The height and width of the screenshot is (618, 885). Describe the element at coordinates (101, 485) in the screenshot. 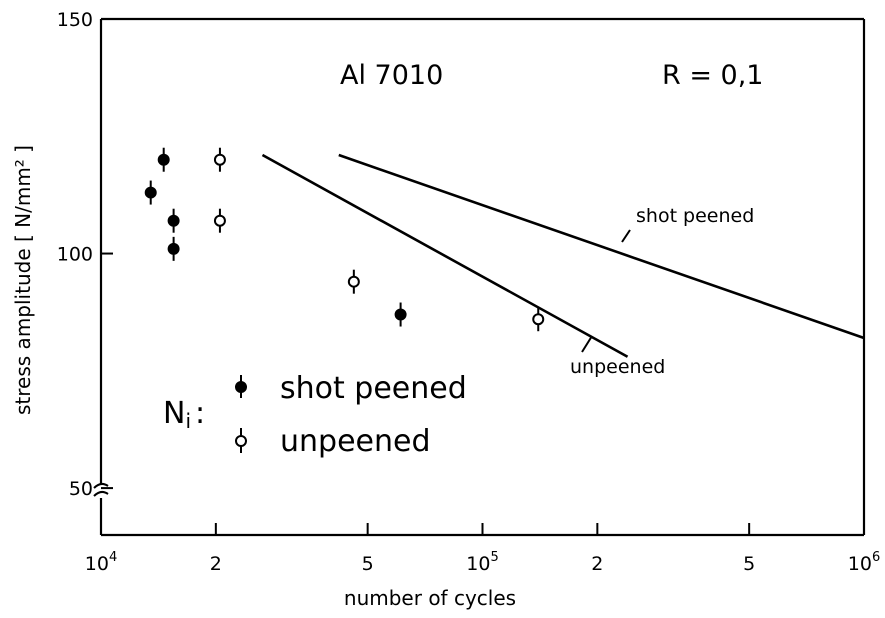

I see `y-axis-break-mark-upper` at that location.